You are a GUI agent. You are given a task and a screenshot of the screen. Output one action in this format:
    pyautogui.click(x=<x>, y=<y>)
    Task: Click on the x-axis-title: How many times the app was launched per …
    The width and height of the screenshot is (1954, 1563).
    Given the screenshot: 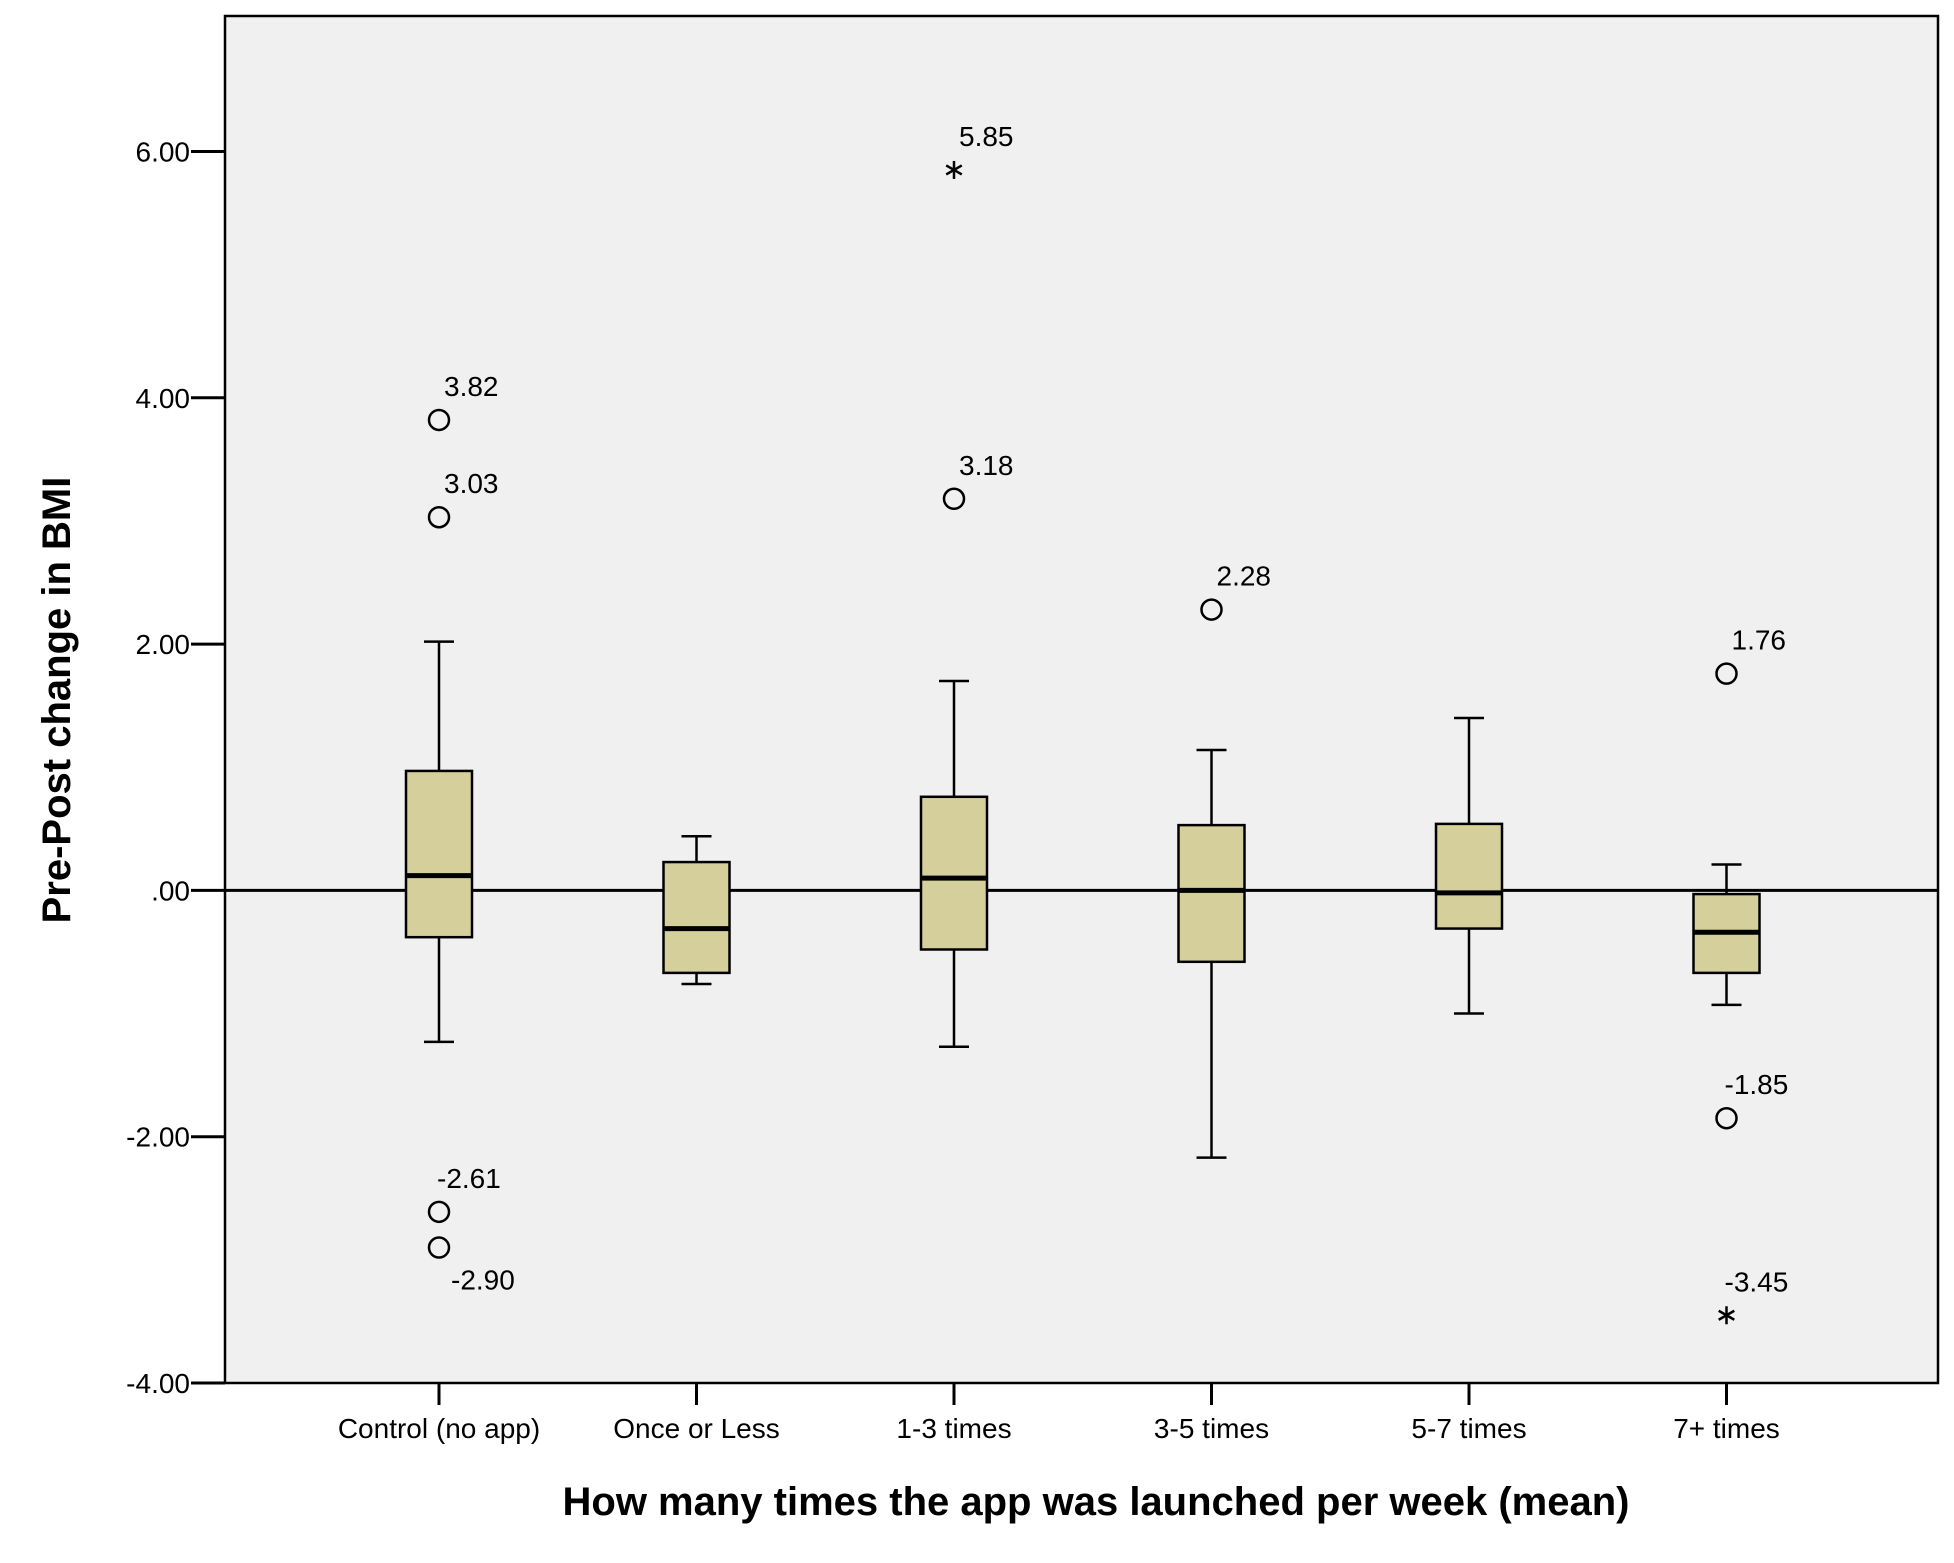 What is the action you would take?
    pyautogui.click(x=1096, y=1502)
    